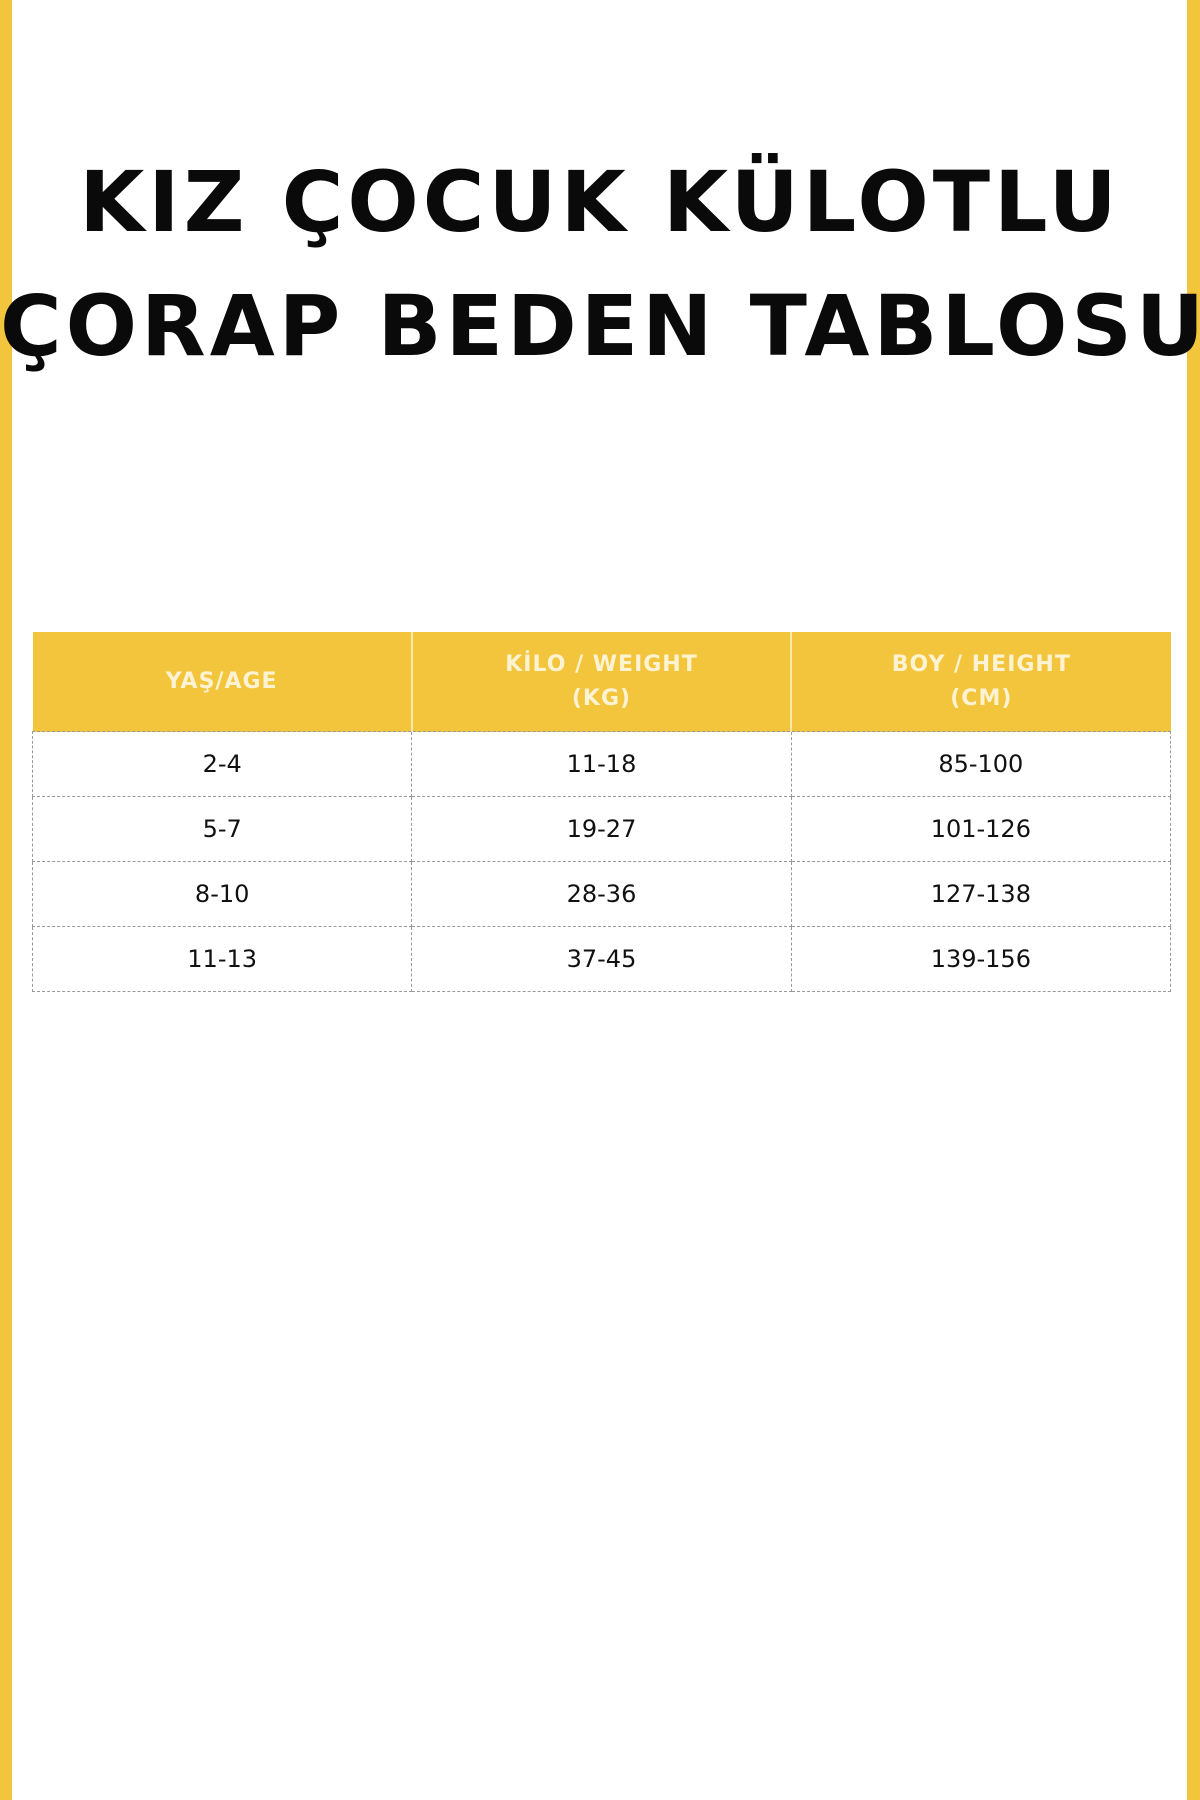 Image resolution: width=1200 pixels, height=1800 pixels. I want to click on cell-height: 139-156, so click(981, 959).